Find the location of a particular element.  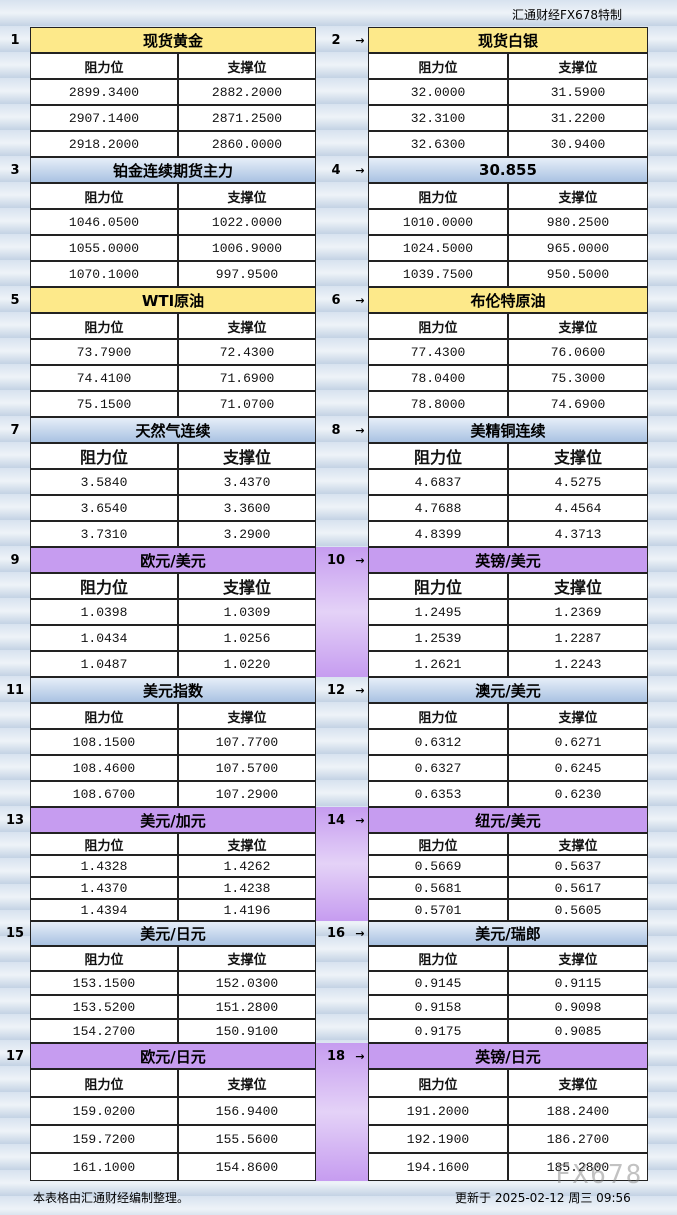

panel-number: 2 is located at coordinates (336, 40).